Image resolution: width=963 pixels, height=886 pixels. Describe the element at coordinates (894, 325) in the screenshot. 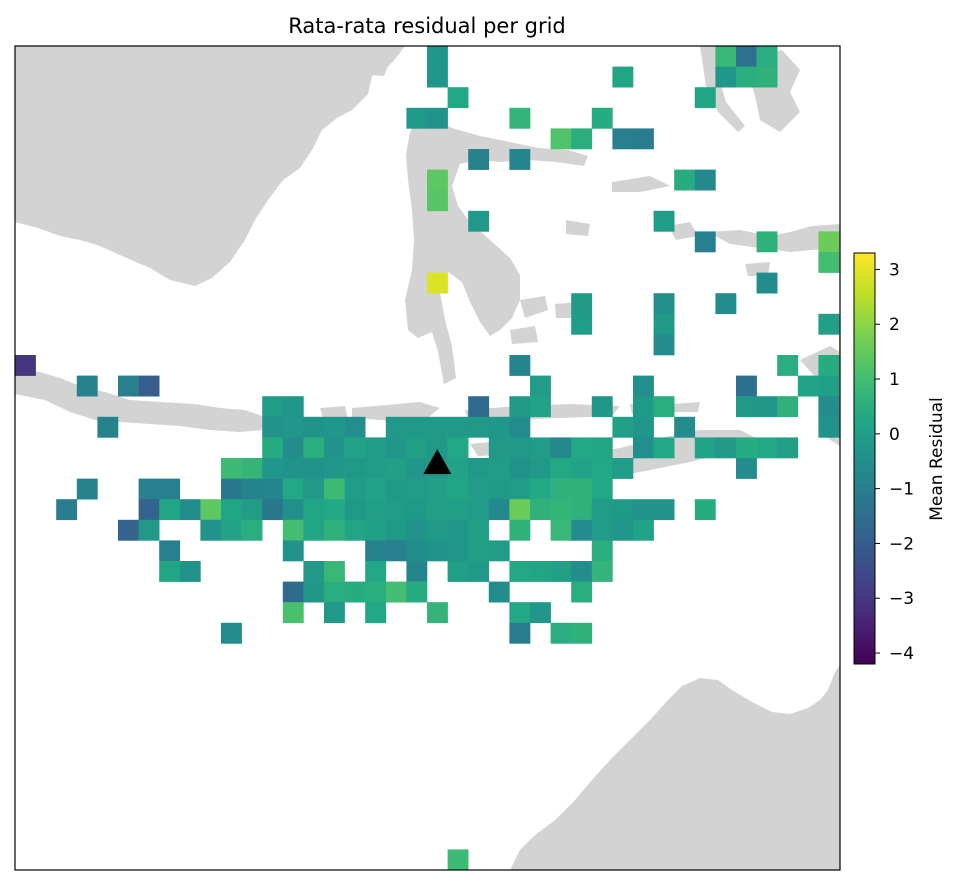

I see `colorbar-tick-label: 2` at that location.